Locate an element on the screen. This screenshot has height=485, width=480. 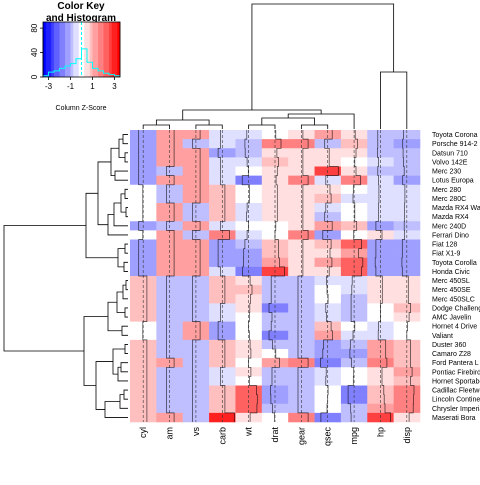
key-x-tick-label: 1 is located at coordinates (92, 86).